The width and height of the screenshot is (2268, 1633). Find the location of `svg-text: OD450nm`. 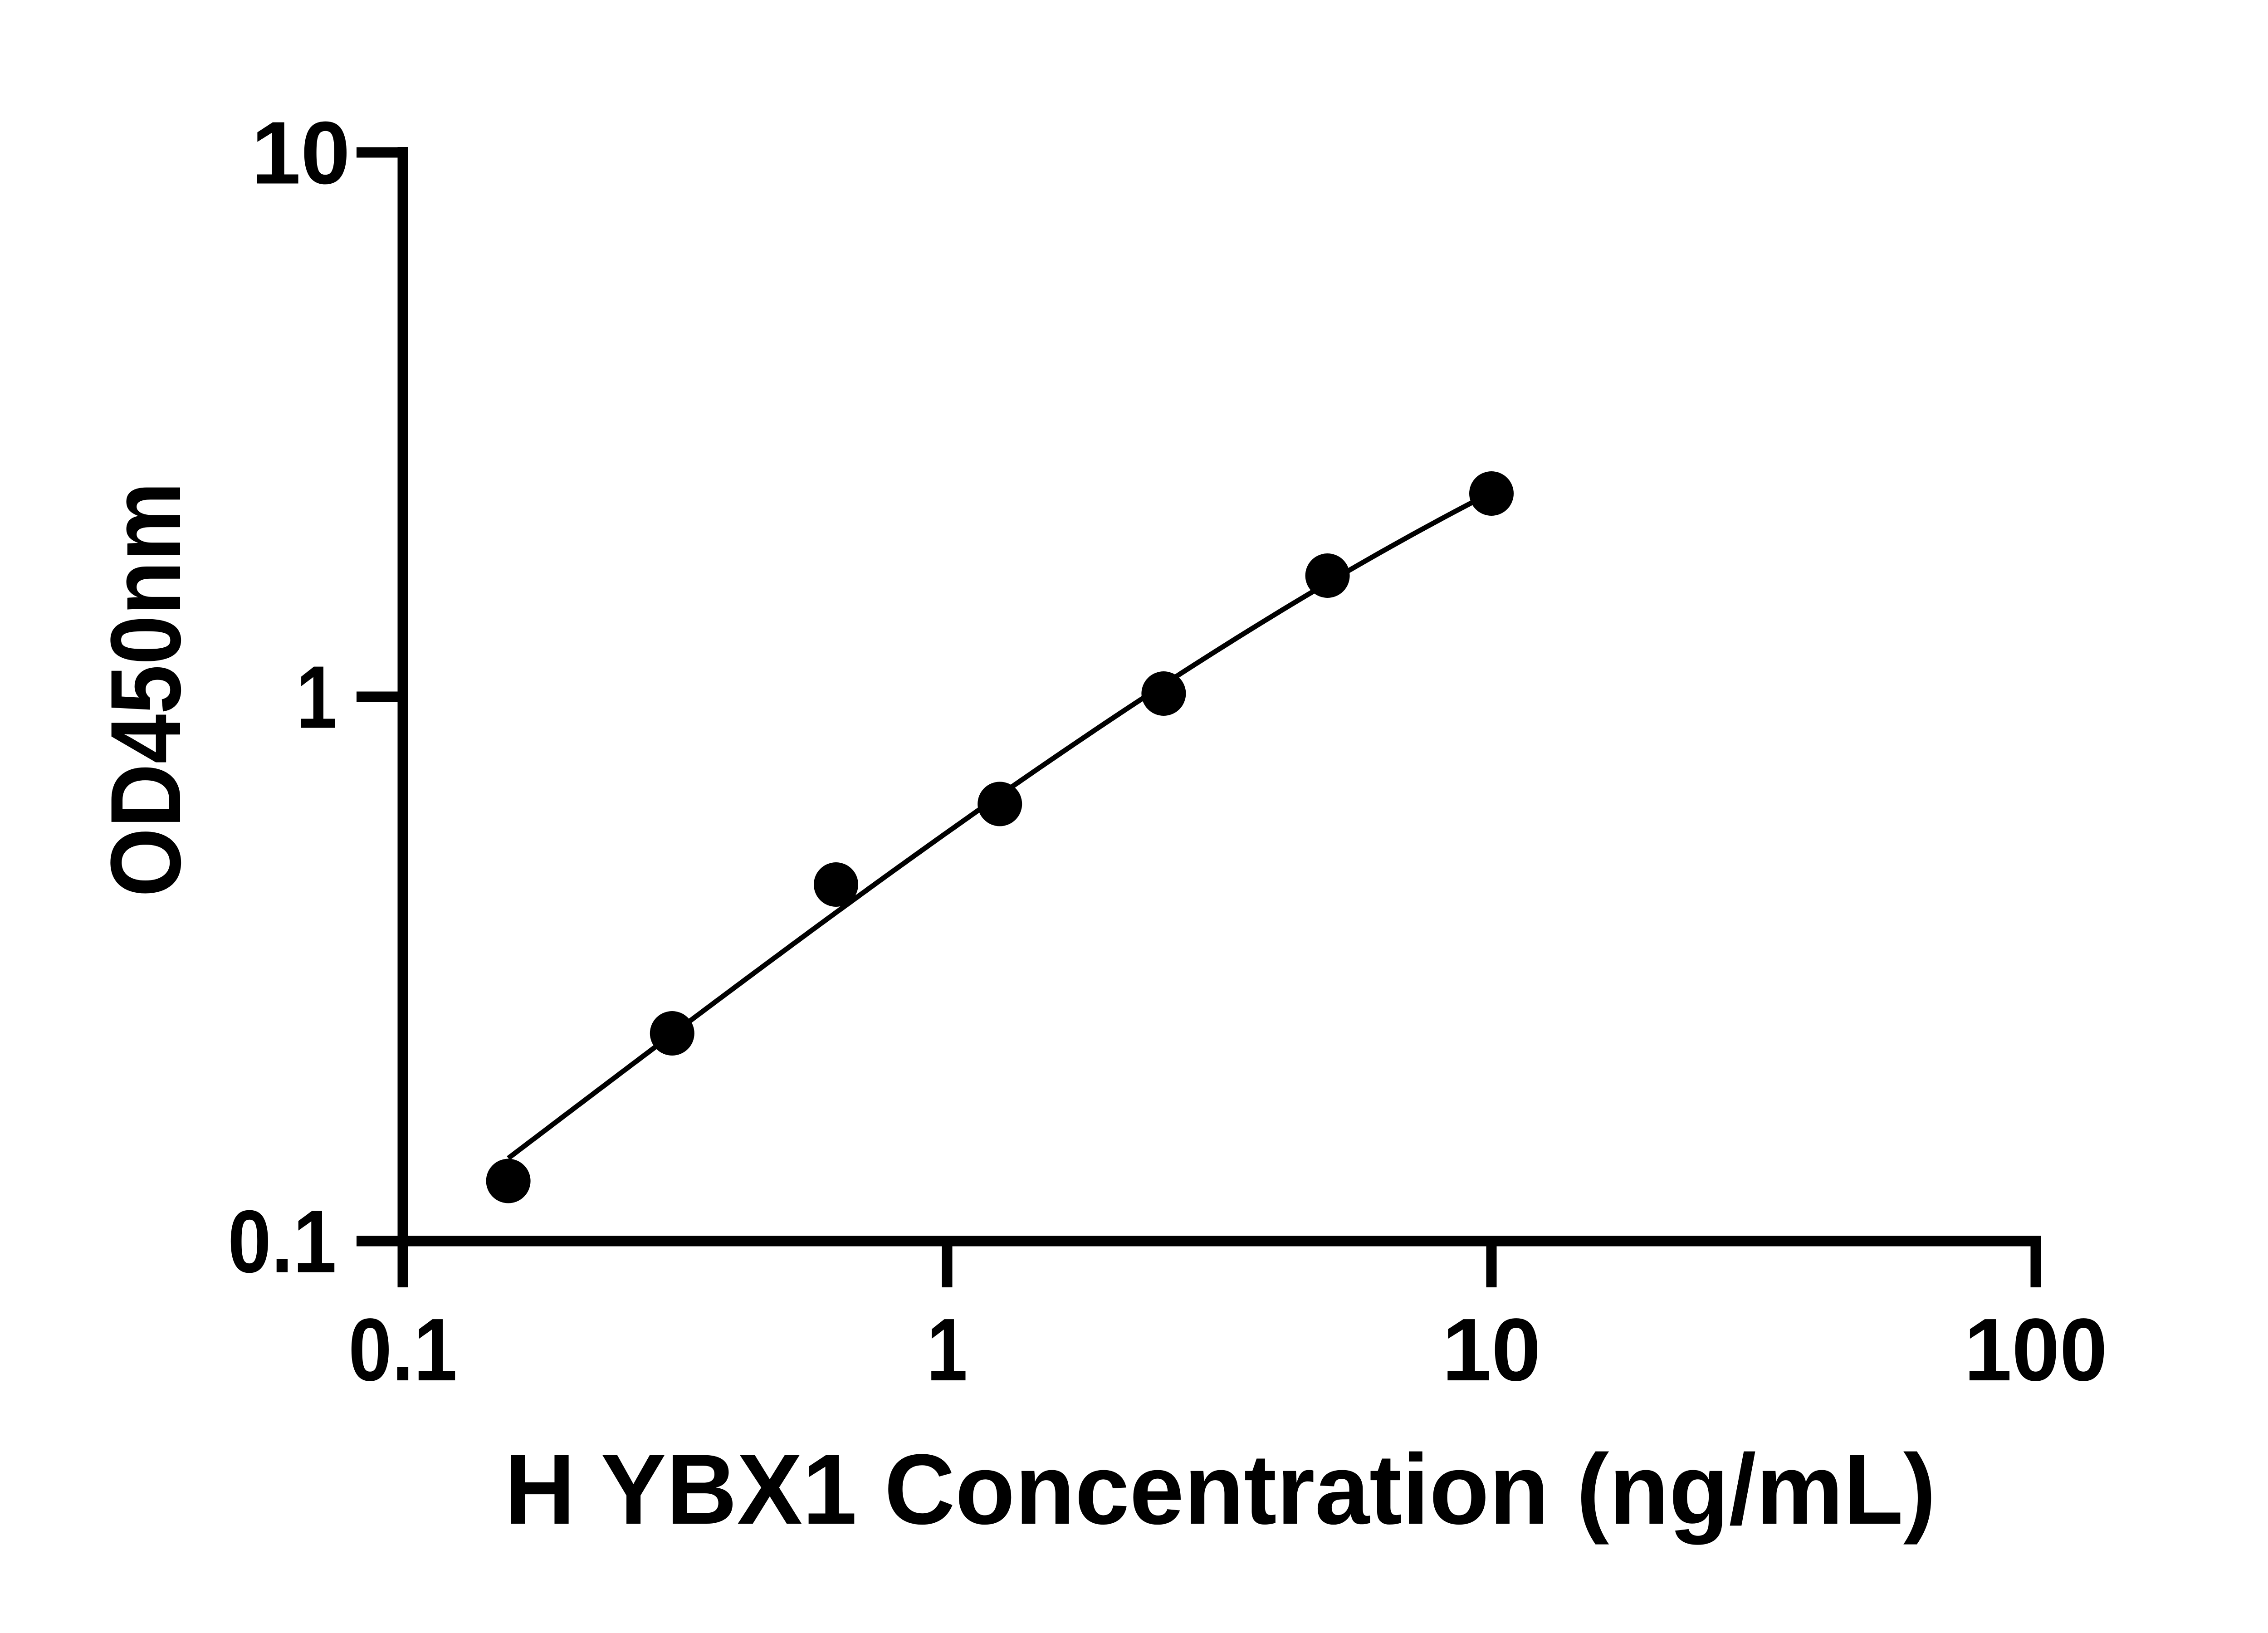

svg-text: OD450nm is located at coordinates (146, 689).